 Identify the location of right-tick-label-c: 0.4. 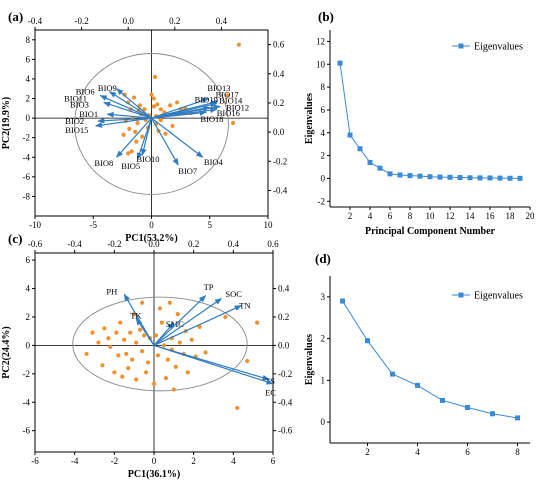
(284, 289).